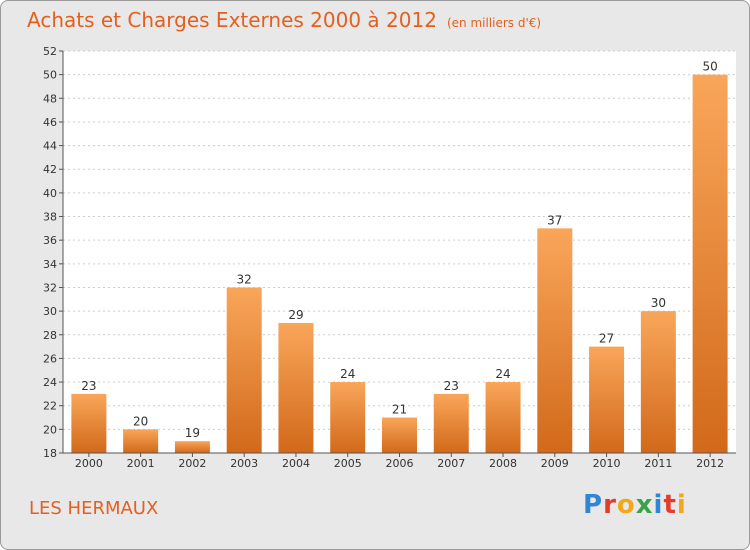 This screenshot has height=550, width=750. I want to click on y-tick-label: 28, so click(50, 335).